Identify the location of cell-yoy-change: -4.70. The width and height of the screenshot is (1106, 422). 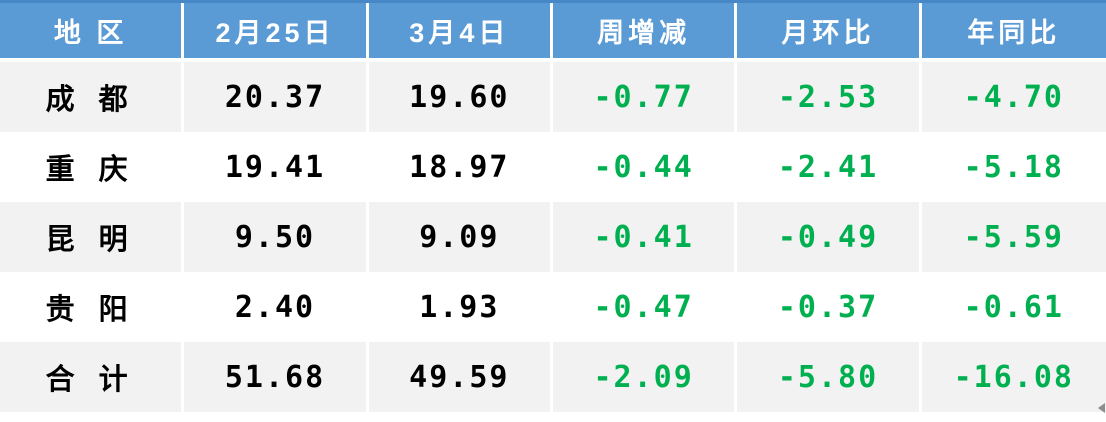
(1013, 97).